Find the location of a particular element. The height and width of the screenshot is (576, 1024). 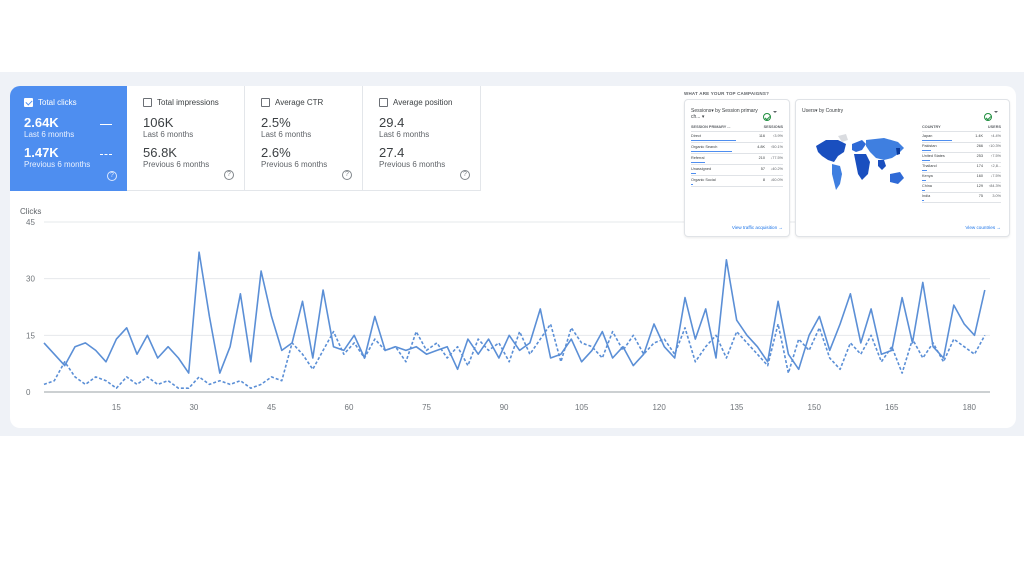

y-tick-label: 0 is located at coordinates (28, 392).